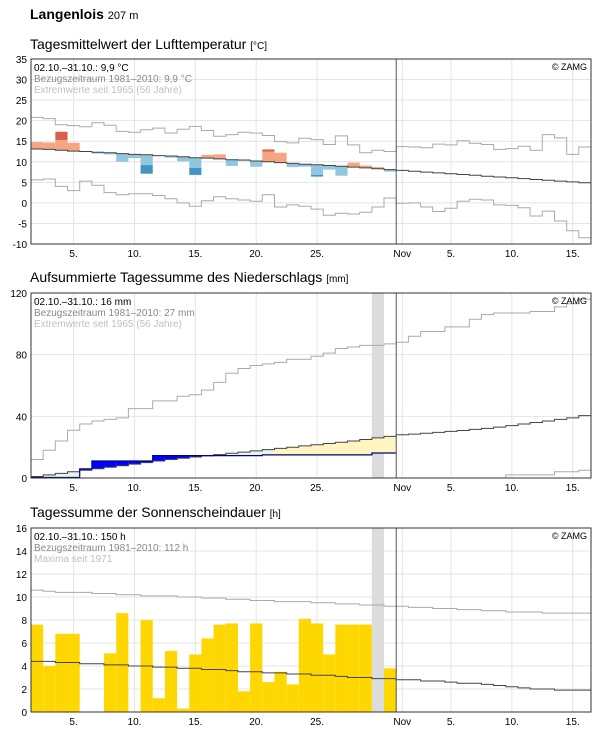 Image resolution: width=596 pixels, height=729 pixels. What do you see at coordinates (512, 722) in the screenshot?
I see `sun-xtick-label: 10.` at bounding box center [512, 722].